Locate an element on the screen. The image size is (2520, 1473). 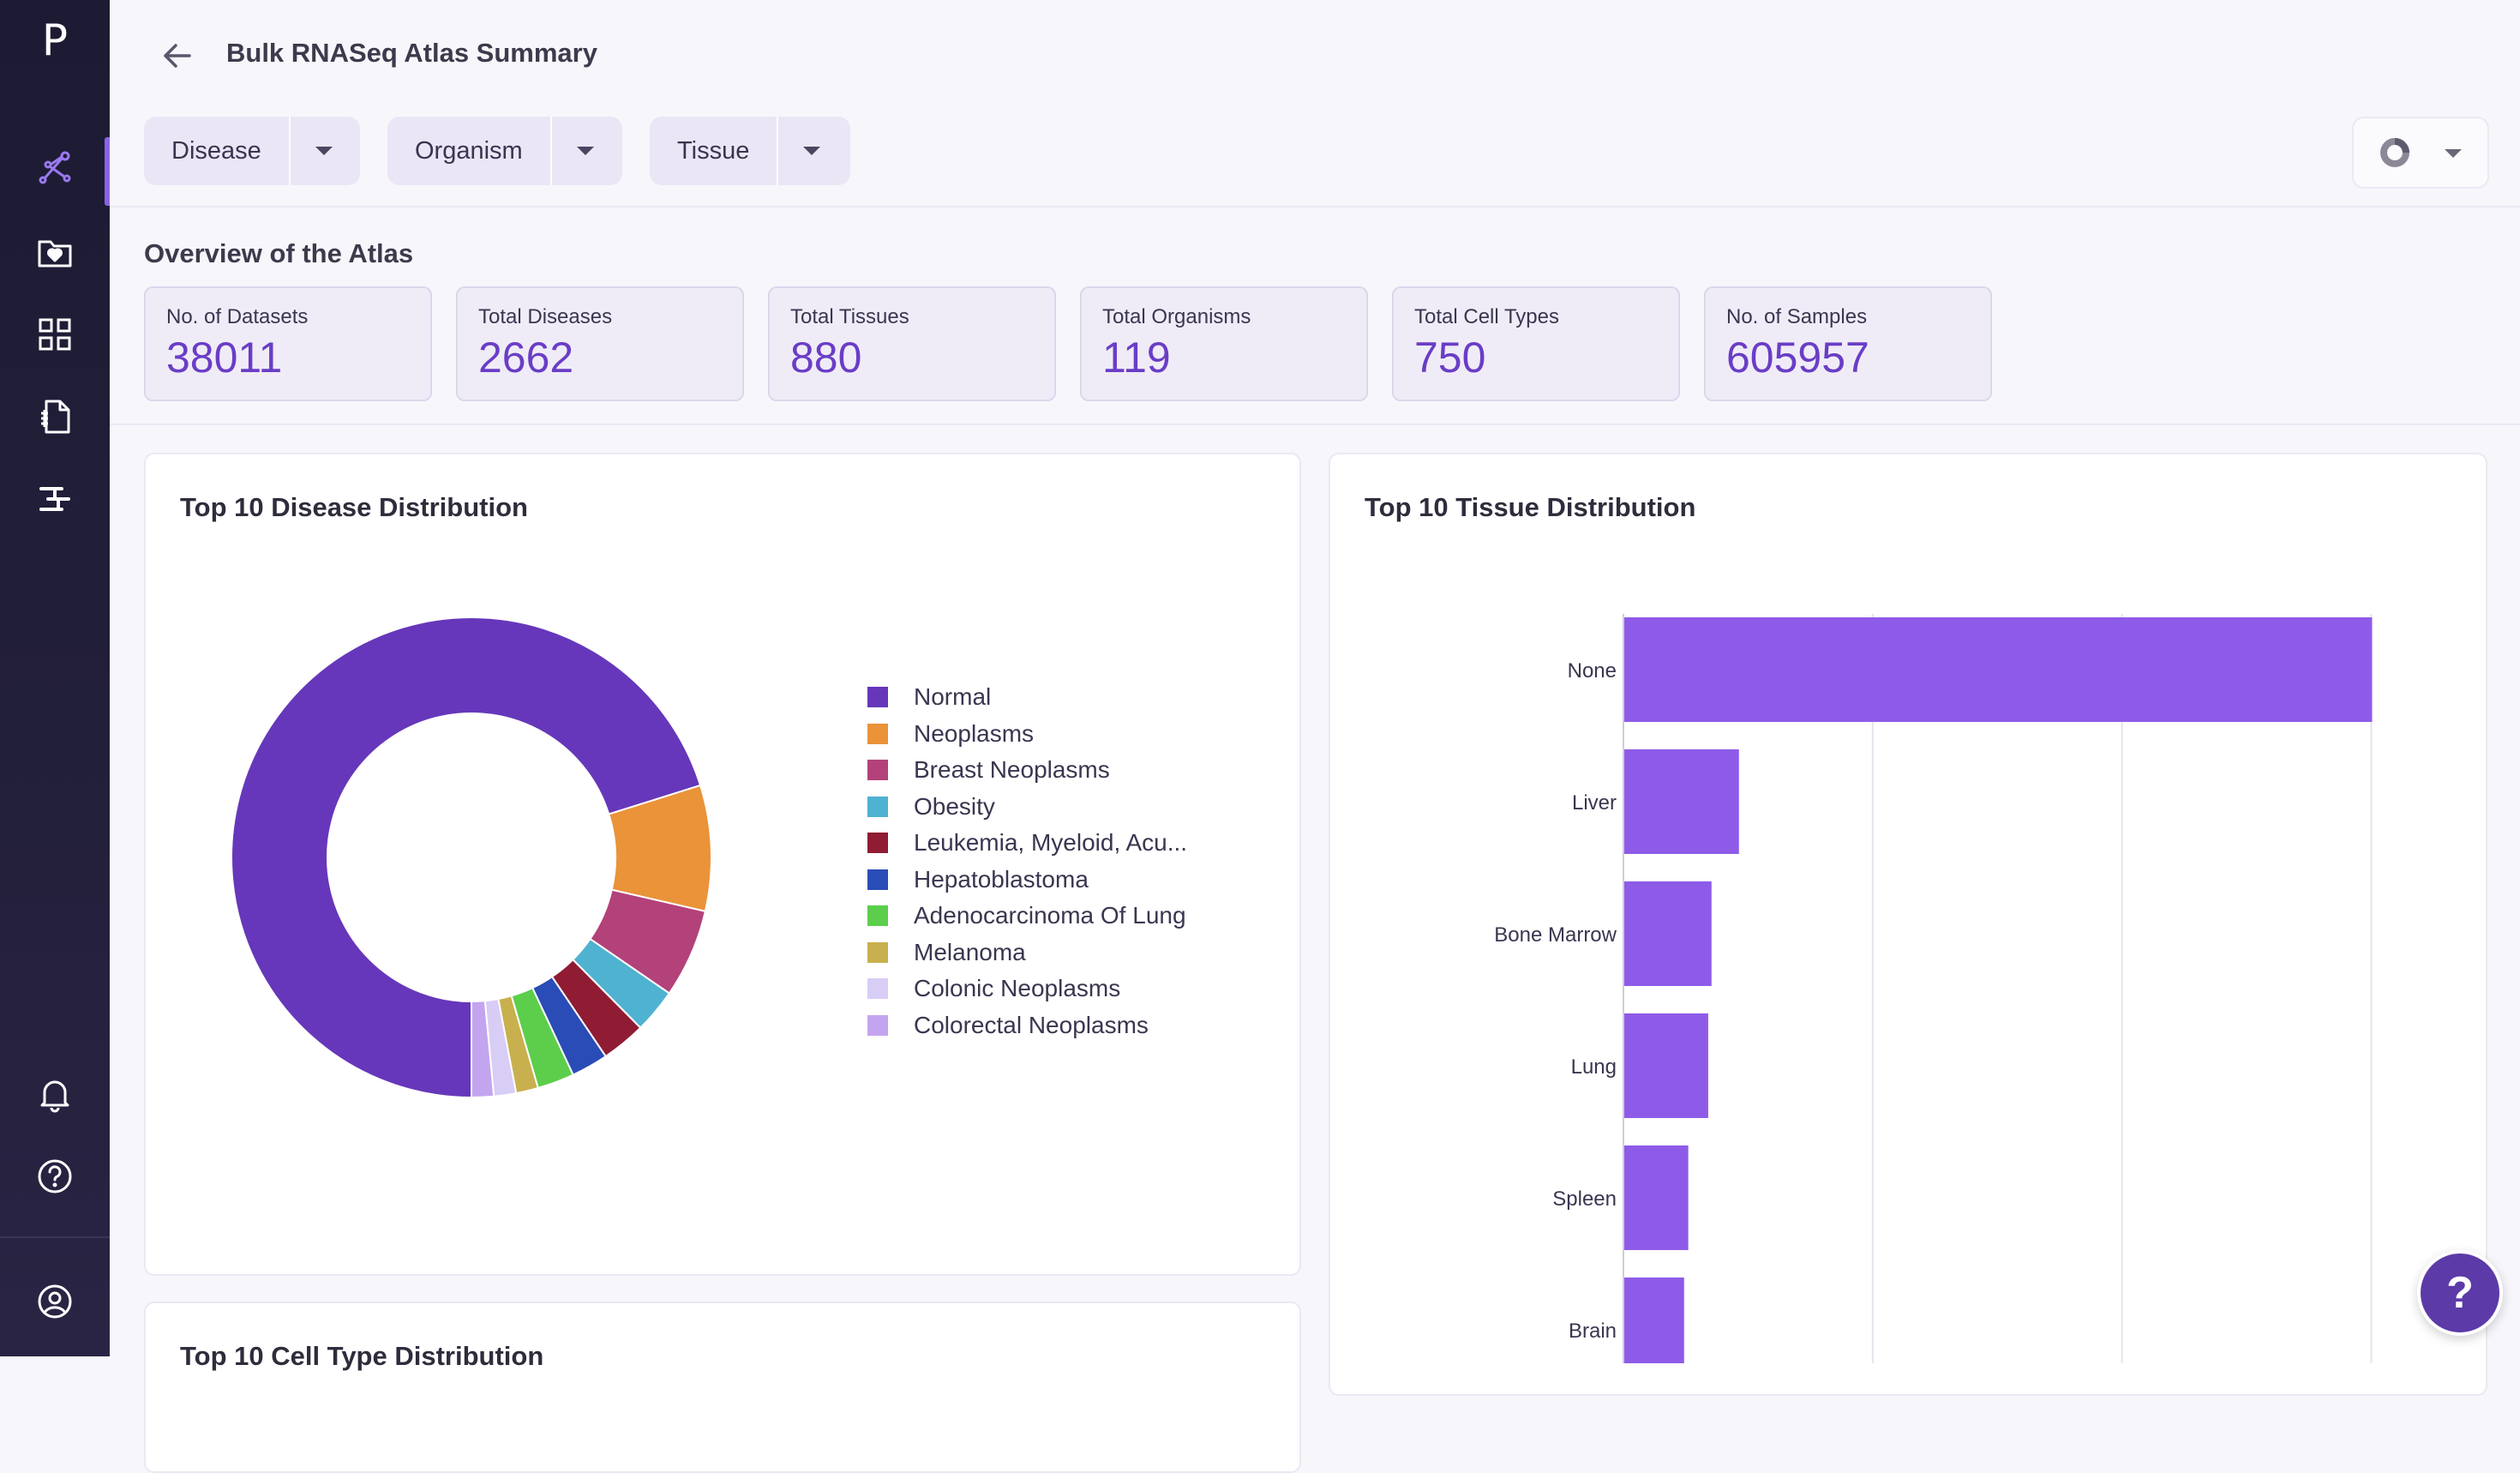
sidebar-divider is located at coordinates (55, 1237).